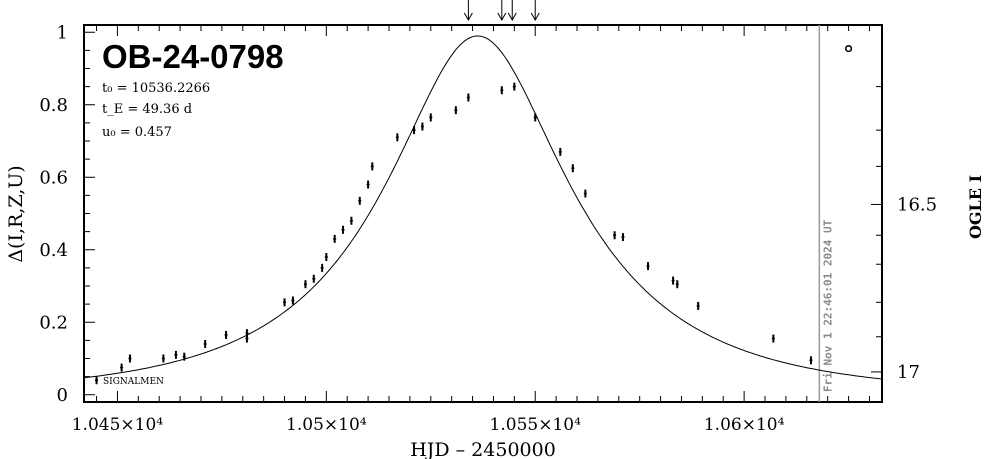 This screenshot has height=459, width=986. I want to click on y-tick-label: 0, so click(62, 395).